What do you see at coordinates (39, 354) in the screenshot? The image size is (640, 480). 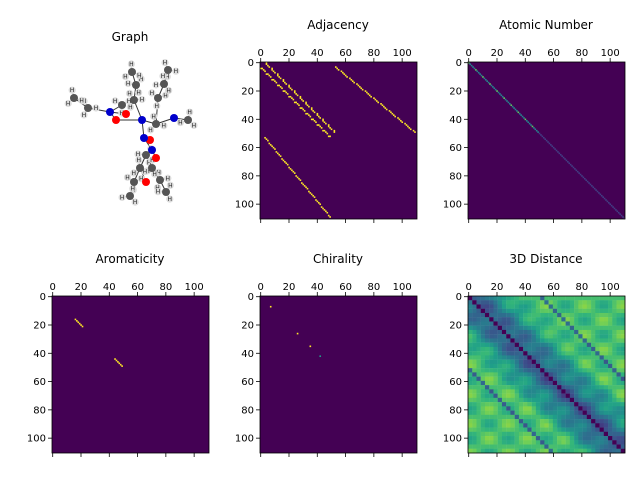 I see `y-tick-label: 40` at bounding box center [39, 354].